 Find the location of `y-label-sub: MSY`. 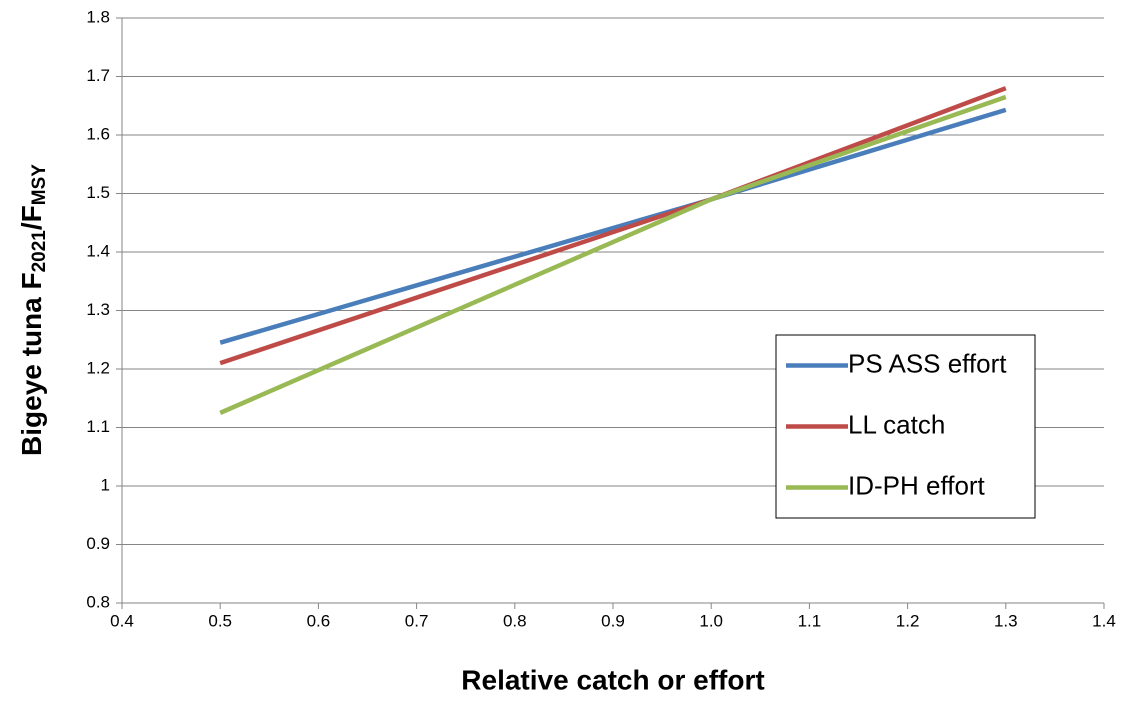

y-label-sub: MSY is located at coordinates (39, 185).